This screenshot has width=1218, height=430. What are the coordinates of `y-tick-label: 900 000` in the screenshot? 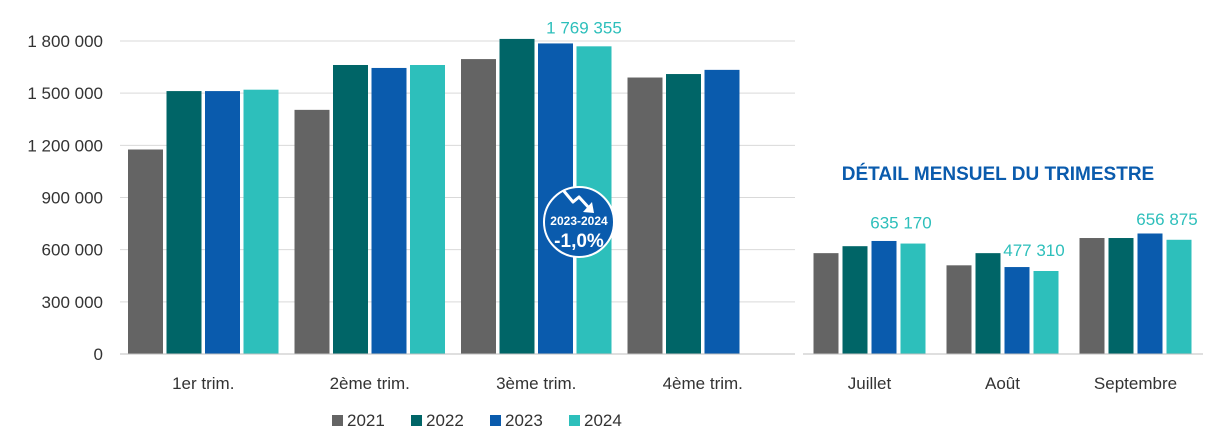 It's located at (72, 198).